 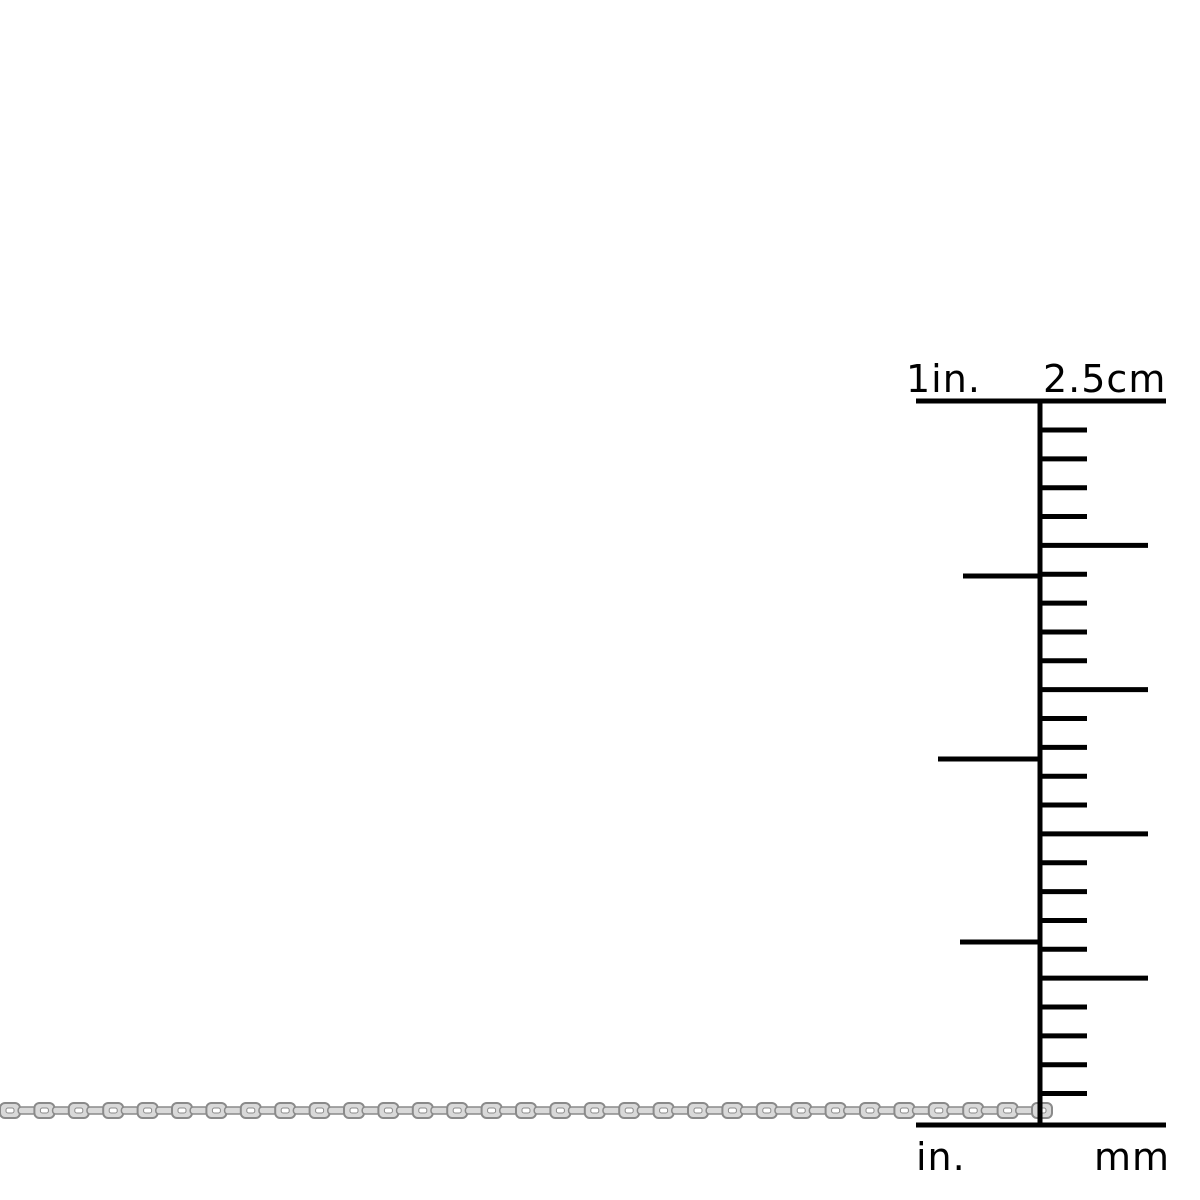 What do you see at coordinates (1041, 763) in the screenshot?
I see `ruler` at bounding box center [1041, 763].